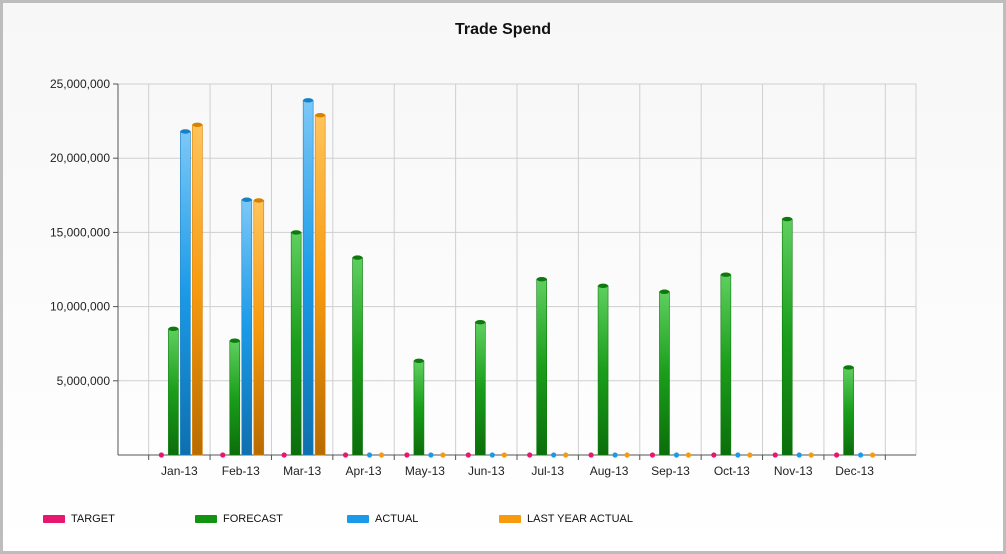 The image size is (1006, 554). I want to click on x-tick-label: Oct-13, so click(732, 471).